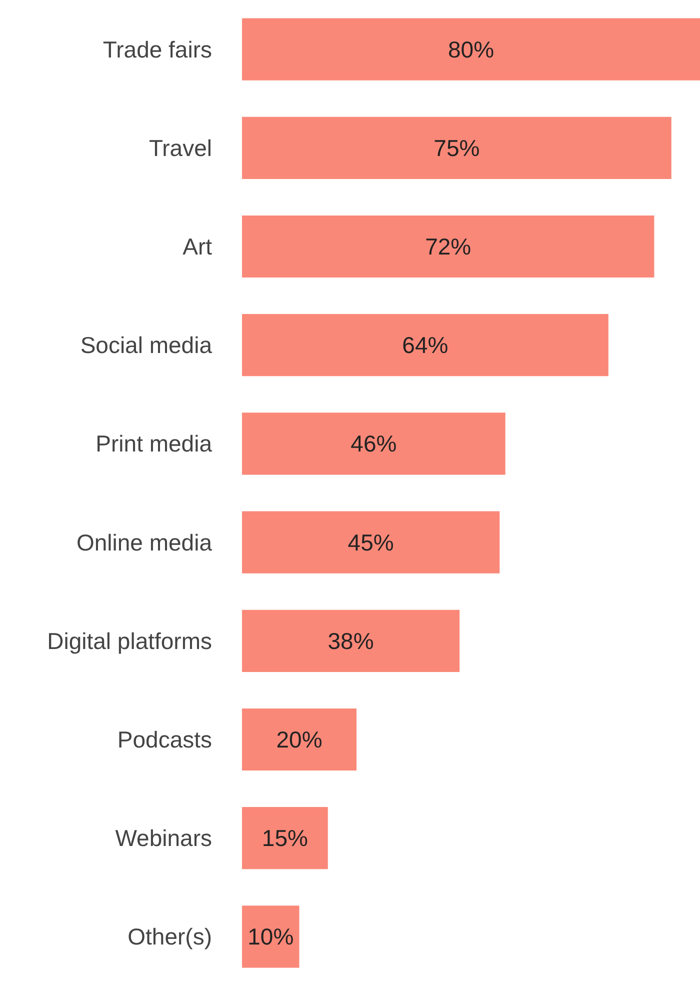  I want to click on data-label: 38%, so click(351, 641).